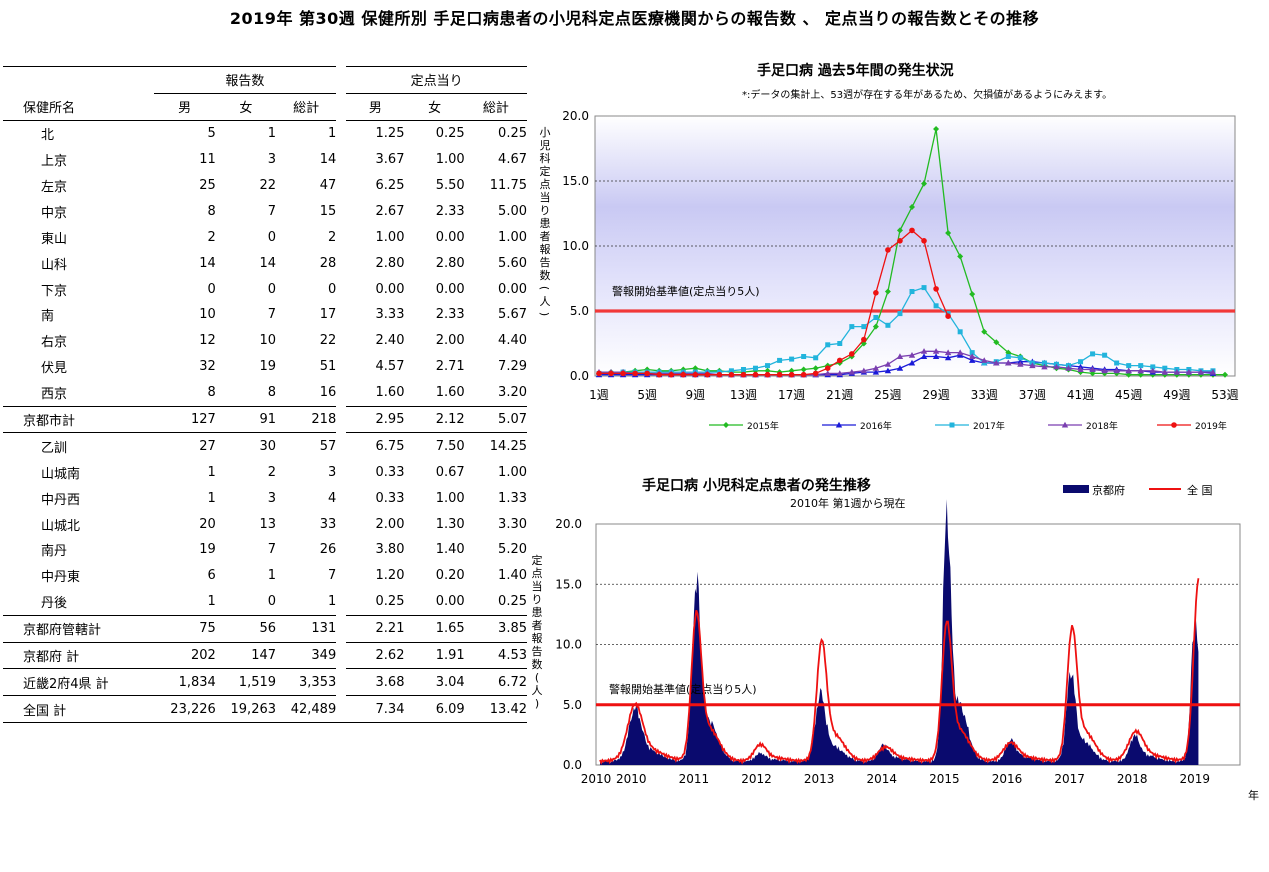 This screenshot has width=1269, height=872. What do you see at coordinates (1102, 426) in the screenshot?
I see `legend-label: 2018年` at bounding box center [1102, 426].